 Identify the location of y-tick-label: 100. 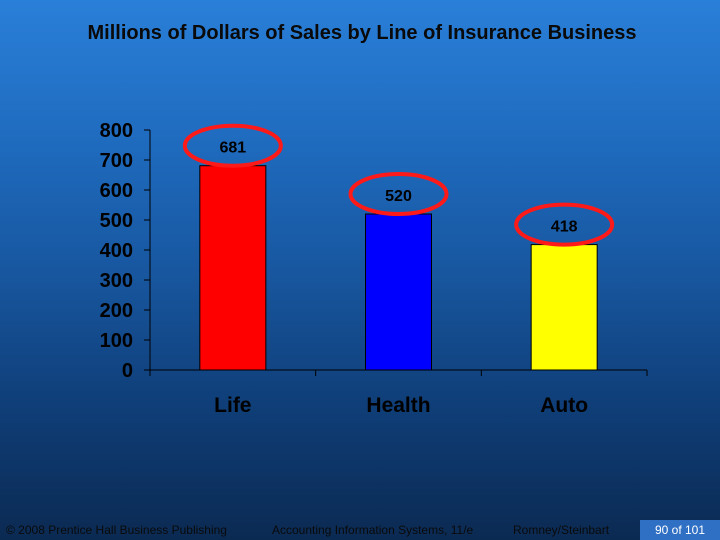
(116, 341).